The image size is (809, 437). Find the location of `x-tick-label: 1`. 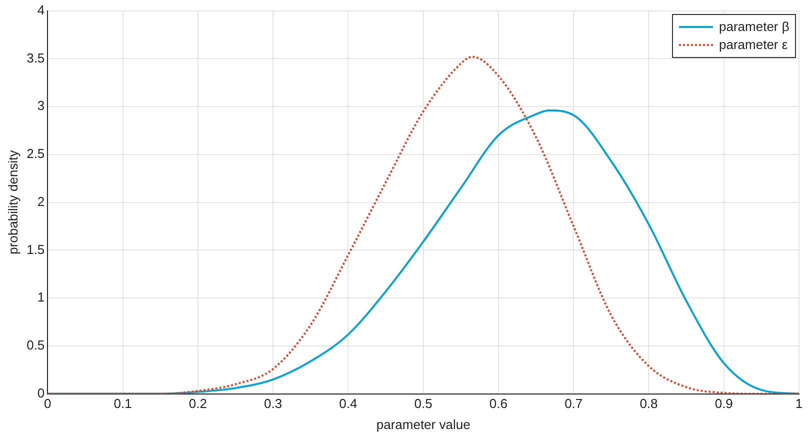

x-tick-label: 1 is located at coordinates (799, 404).